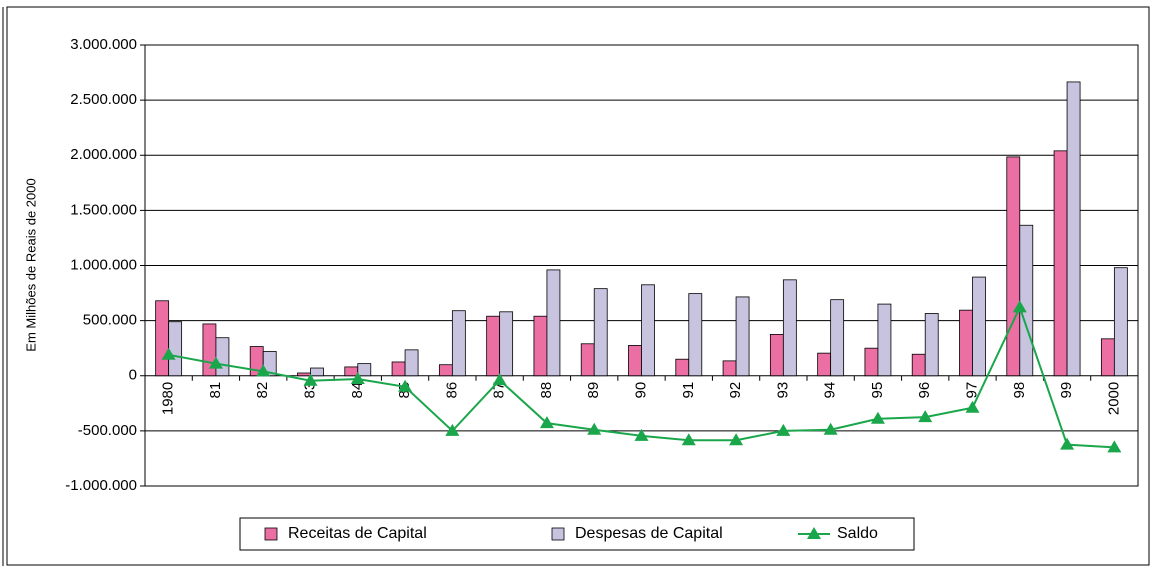  I want to click on x-tick-label: 94, so click(830, 390).